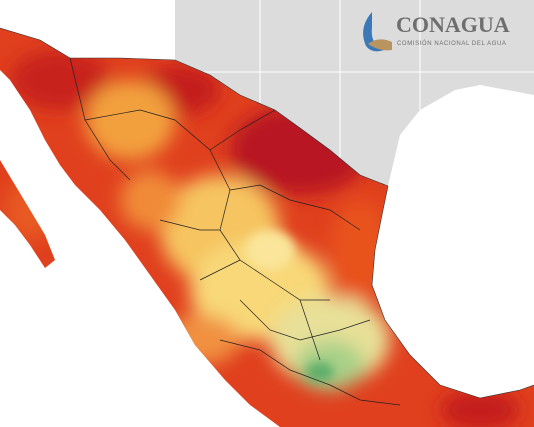 Image resolution: width=534 pixels, height=427 pixels. I want to click on logo-subtitle: COMISIÓN NACIONAL DEL AGUA, so click(452, 43).